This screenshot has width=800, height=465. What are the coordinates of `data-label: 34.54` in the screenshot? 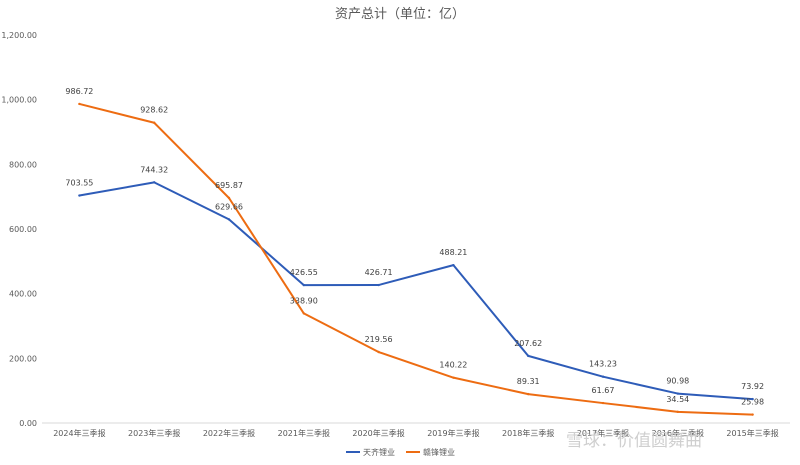 It's located at (677, 399).